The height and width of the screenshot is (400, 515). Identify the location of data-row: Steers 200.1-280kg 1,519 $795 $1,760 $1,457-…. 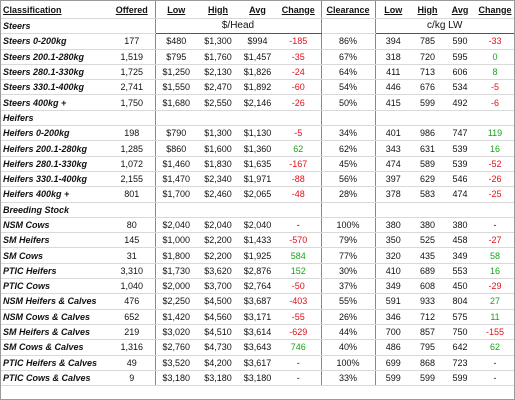
(257, 57).